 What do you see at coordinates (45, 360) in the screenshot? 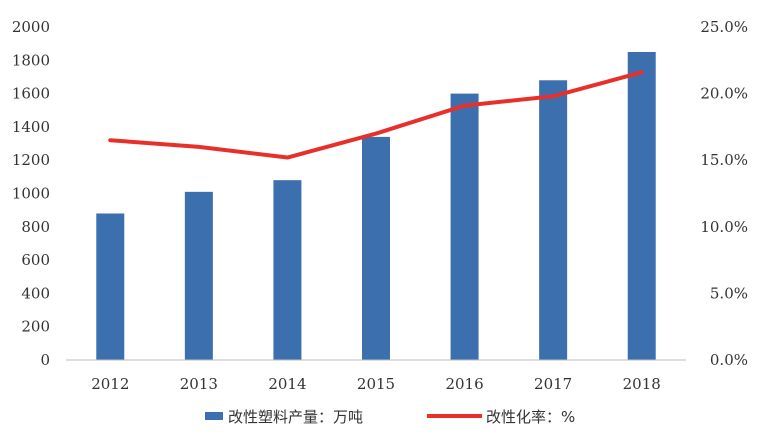
I see `left-axis-tick-label: 0` at bounding box center [45, 360].